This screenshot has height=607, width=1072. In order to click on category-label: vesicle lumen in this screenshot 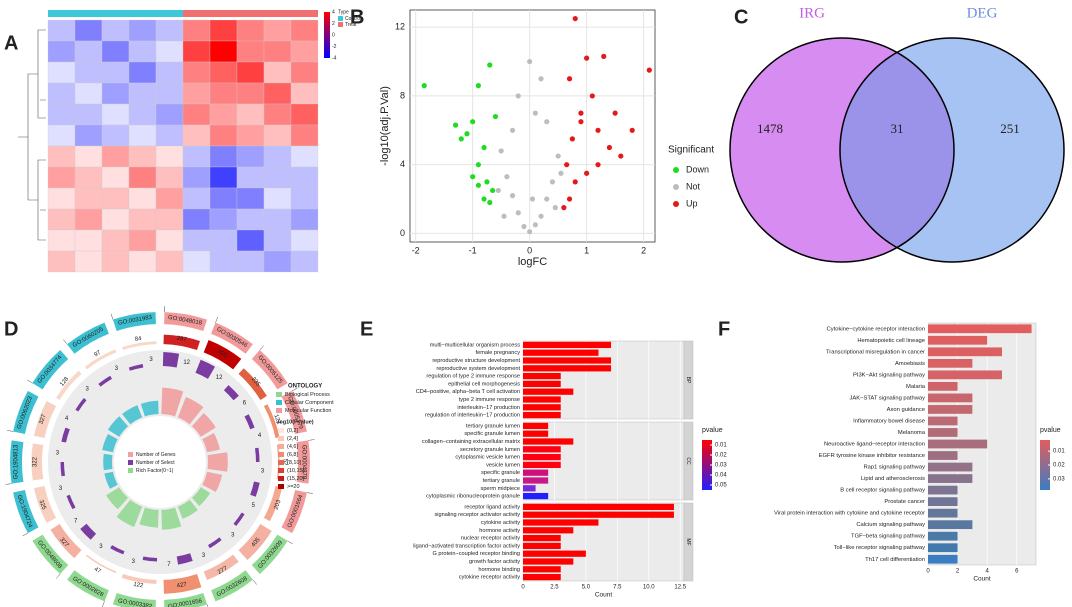, I will do `click(503, 465)`.